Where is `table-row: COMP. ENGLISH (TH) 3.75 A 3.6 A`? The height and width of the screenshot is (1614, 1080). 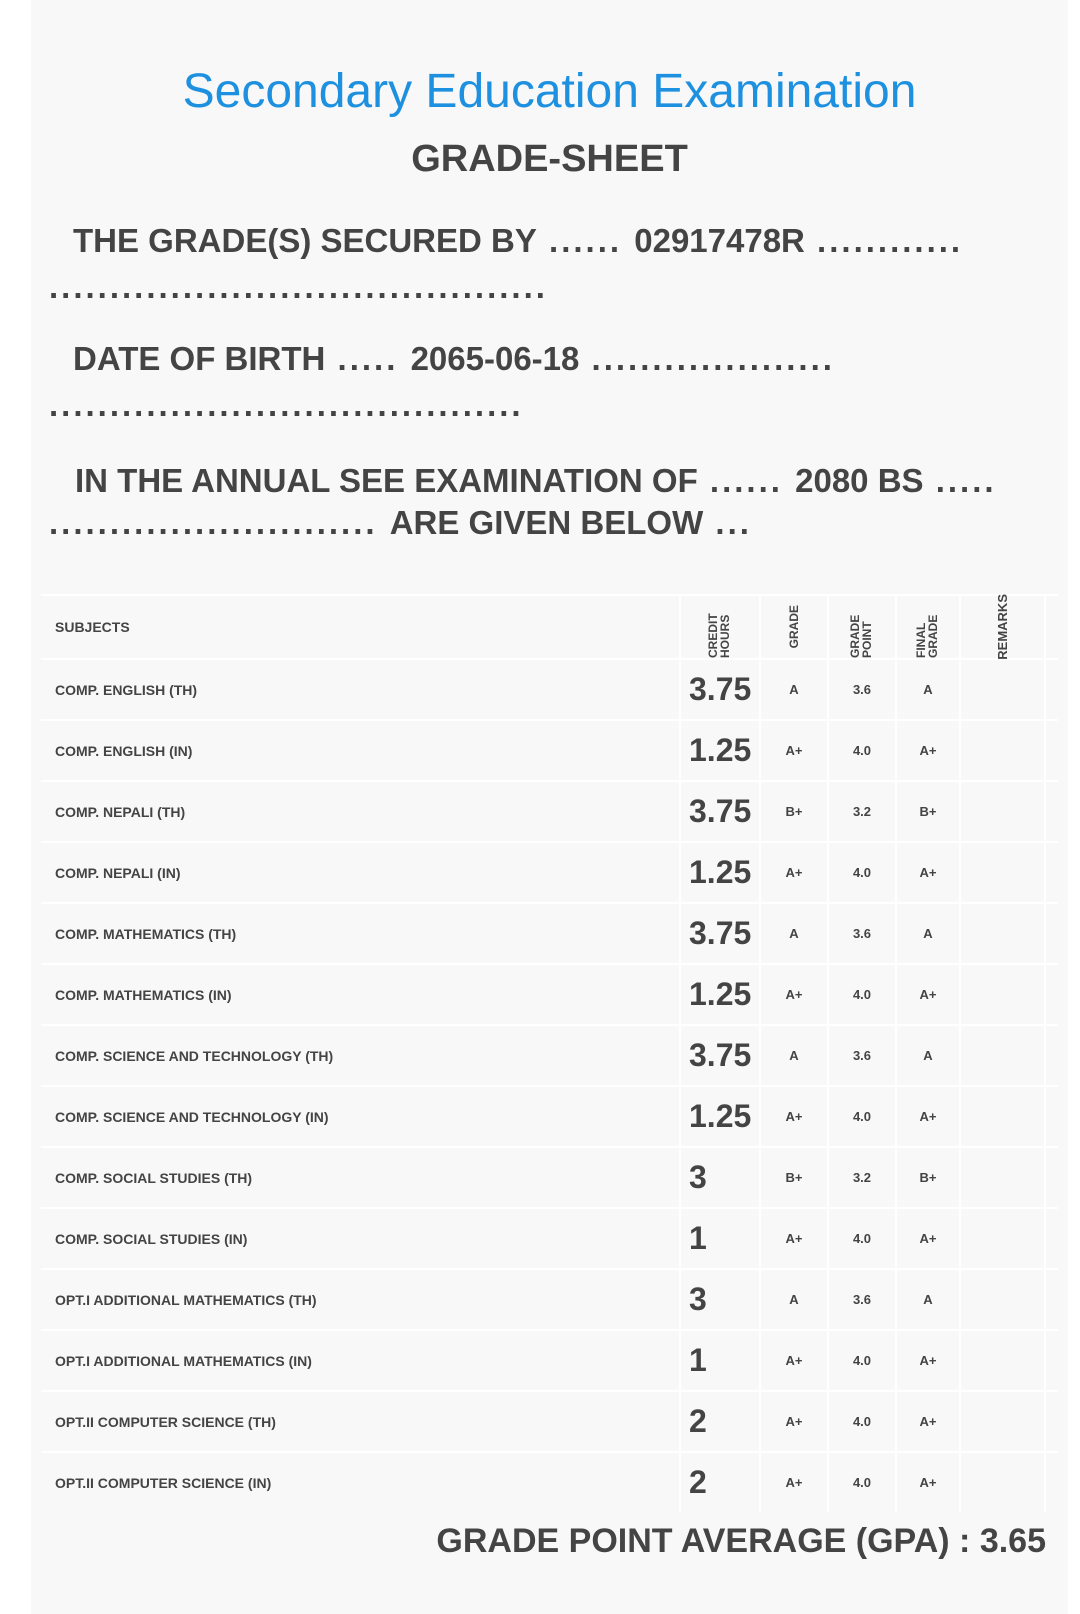
table-row: COMP. ENGLISH (TH) 3.75 A 3.6 A is located at coordinates (549, 688).